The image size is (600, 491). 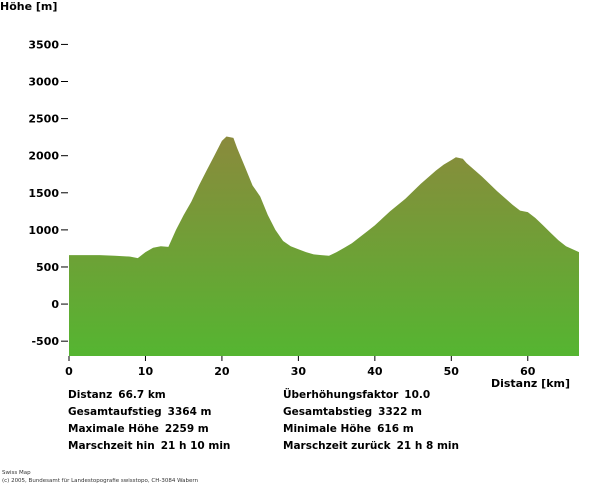 I want to click on stat-value: 616 m, so click(x=395, y=429).